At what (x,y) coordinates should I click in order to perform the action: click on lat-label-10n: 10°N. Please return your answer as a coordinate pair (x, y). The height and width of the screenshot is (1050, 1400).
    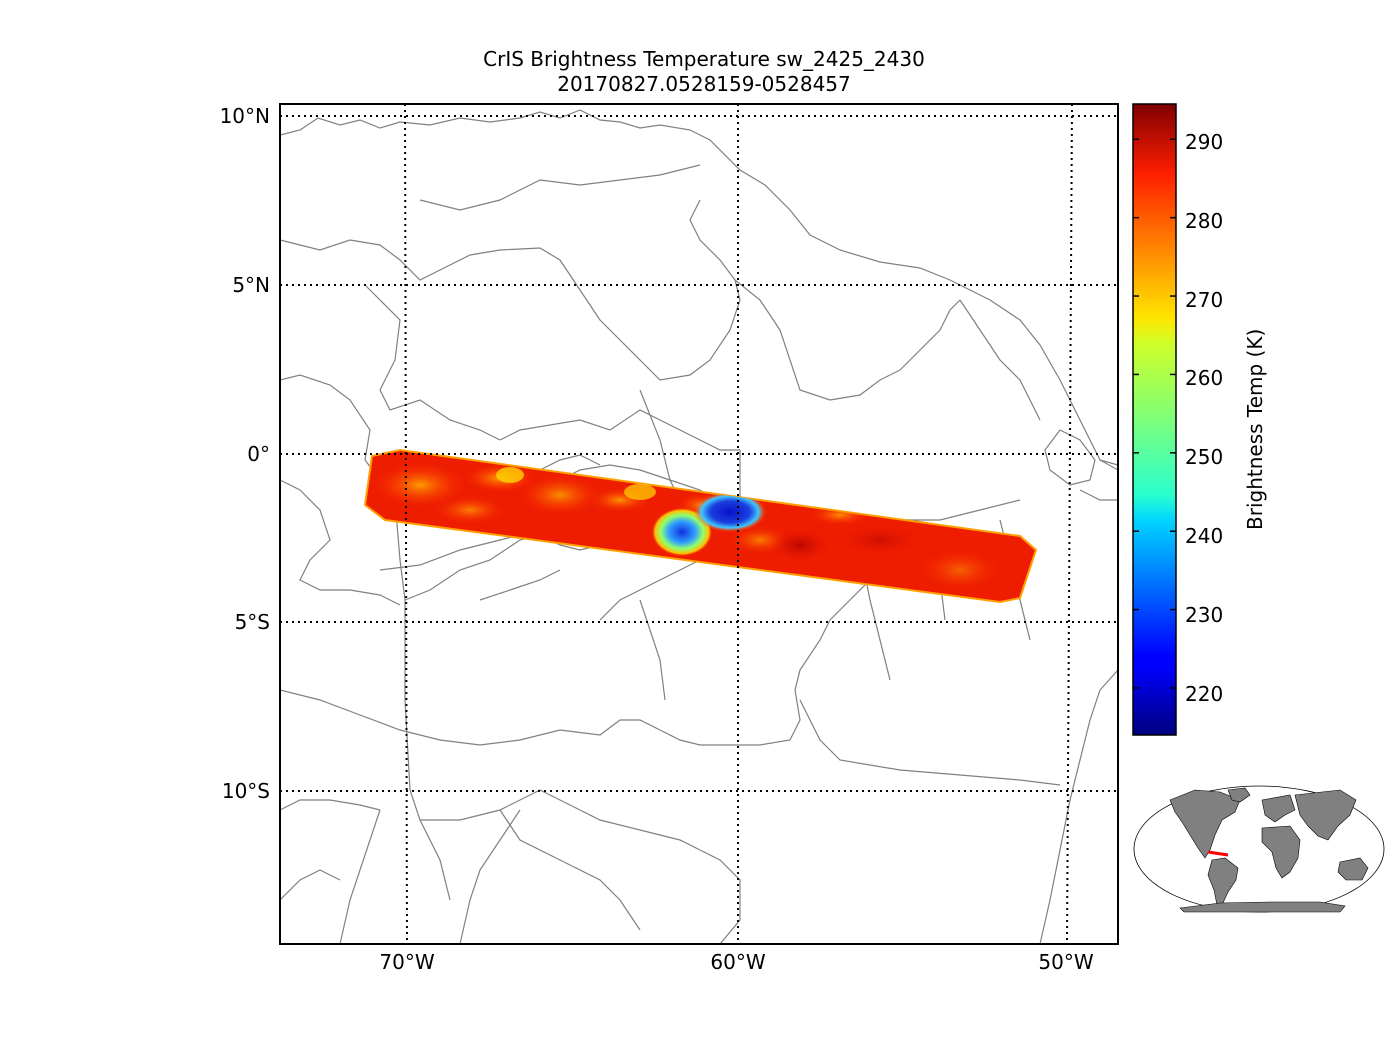
    Looking at the image, I should click on (244, 116).